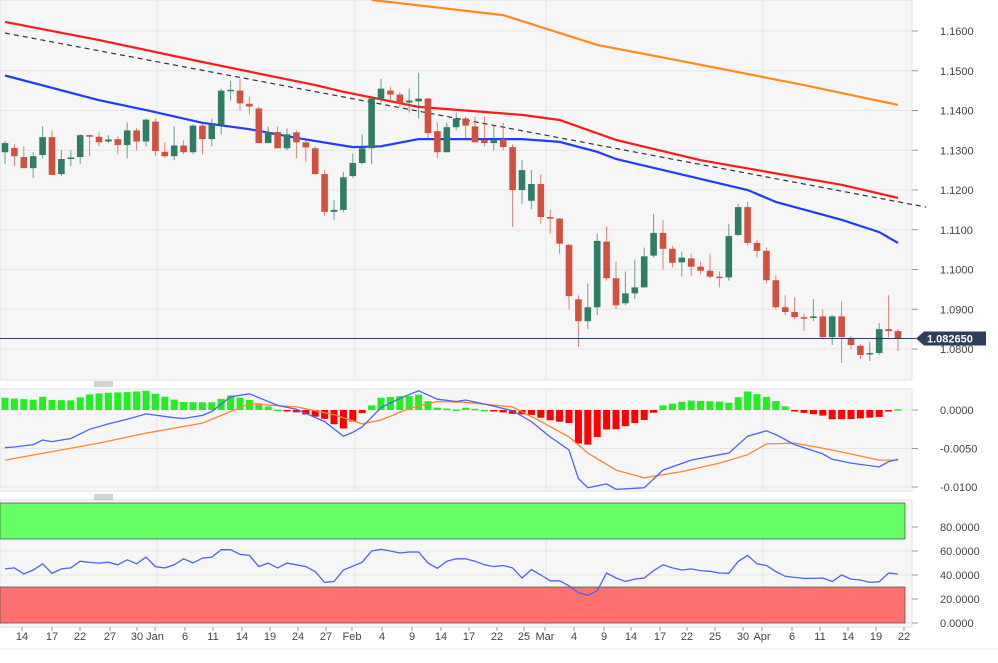 Image resolution: width=998 pixels, height=663 pixels. I want to click on price-tick-label: 1.0900, so click(957, 310).